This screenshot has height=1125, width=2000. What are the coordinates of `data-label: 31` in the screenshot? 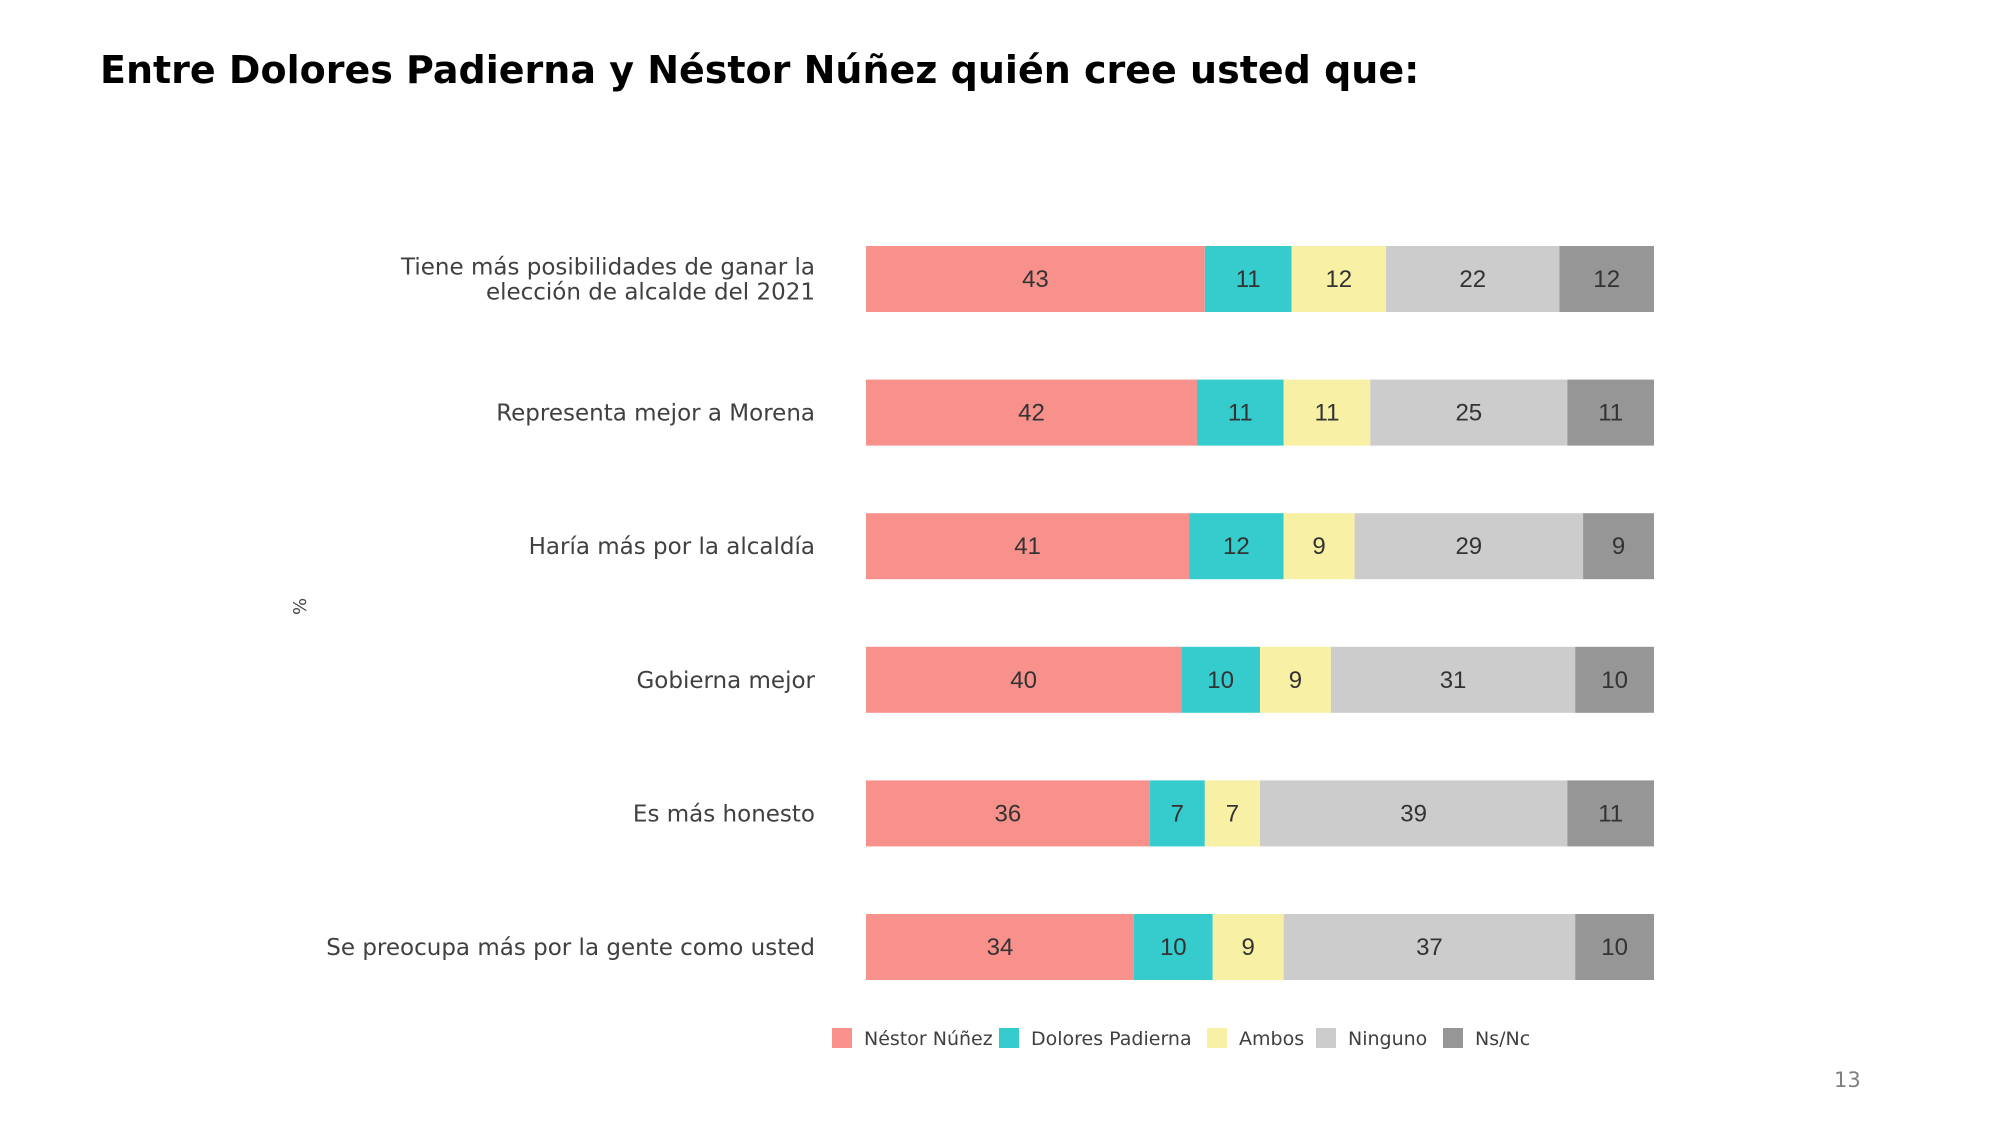 It's located at (1453, 680).